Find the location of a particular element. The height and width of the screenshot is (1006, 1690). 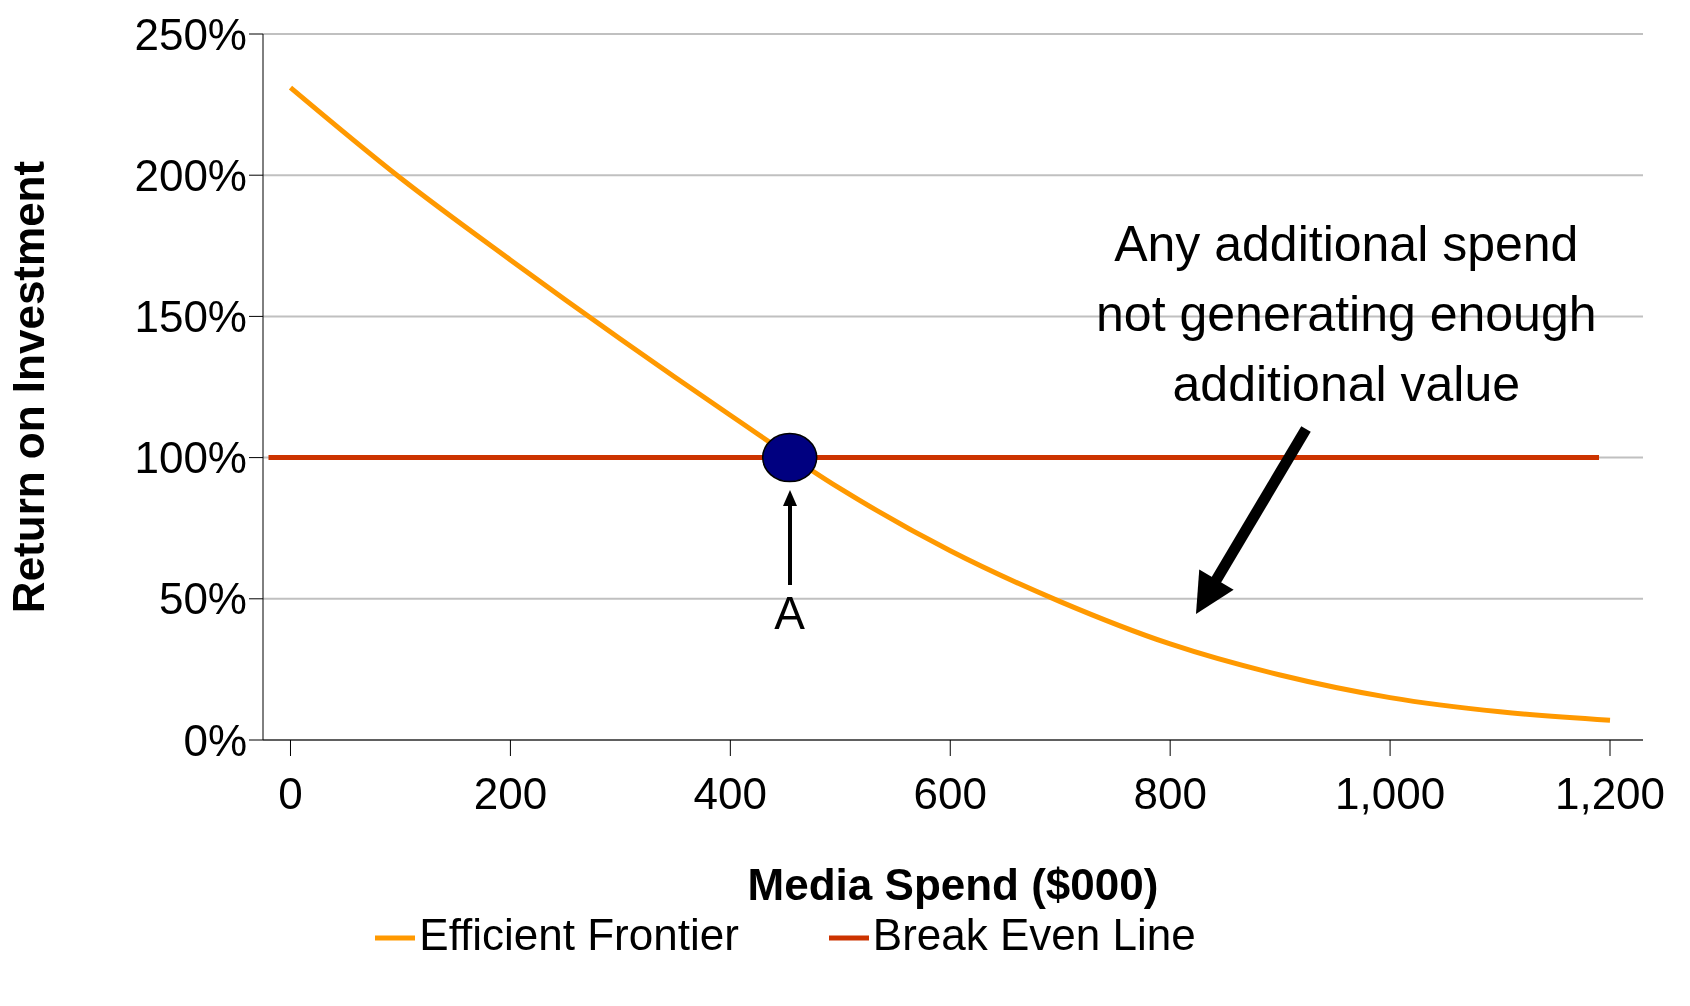

x-tick-label: 200 is located at coordinates (510, 794).